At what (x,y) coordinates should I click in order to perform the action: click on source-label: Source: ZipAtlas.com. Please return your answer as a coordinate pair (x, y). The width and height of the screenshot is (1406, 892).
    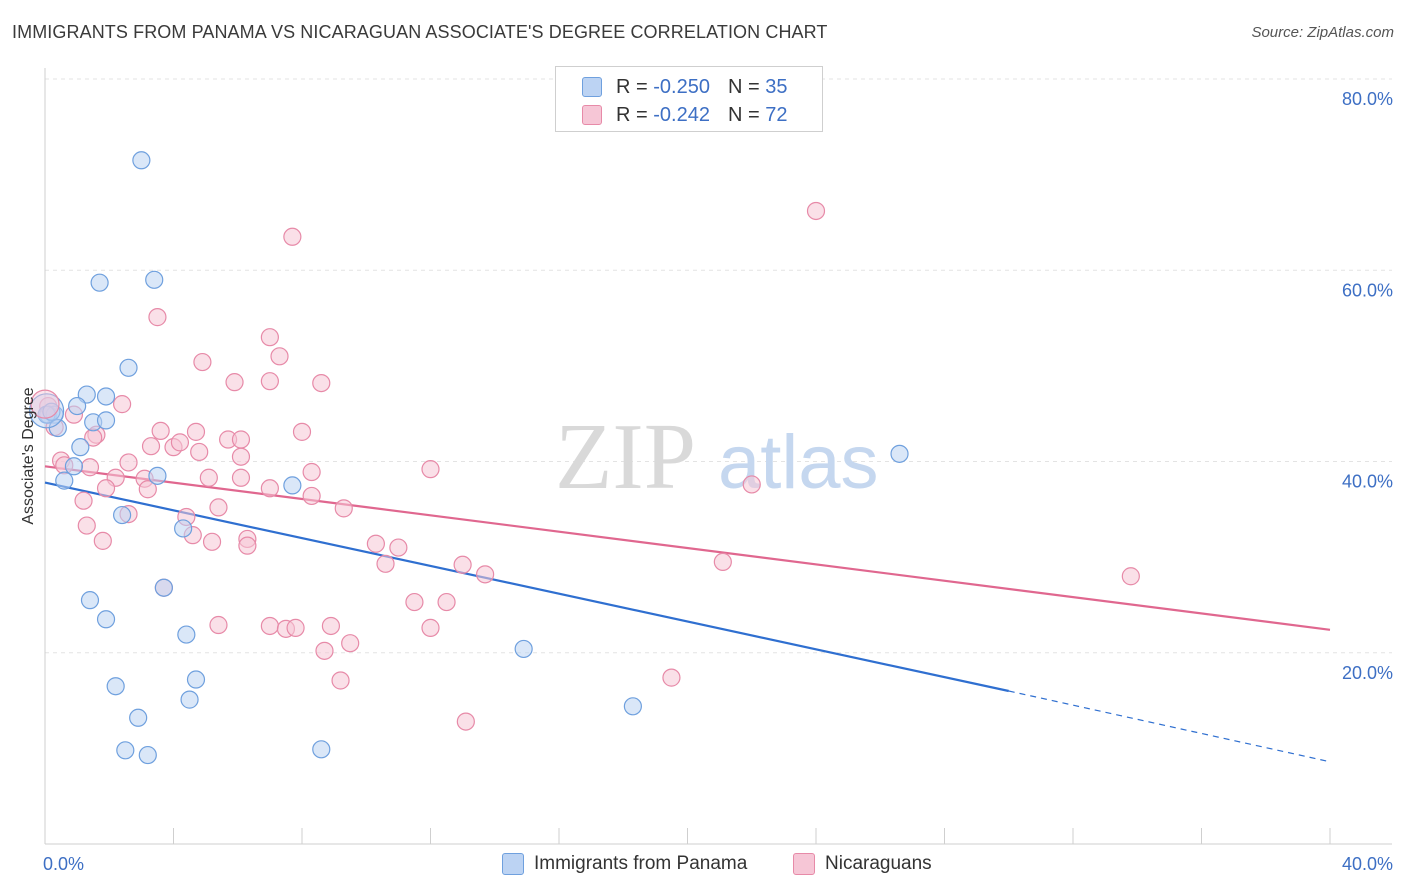
    Looking at the image, I should click on (1322, 32).